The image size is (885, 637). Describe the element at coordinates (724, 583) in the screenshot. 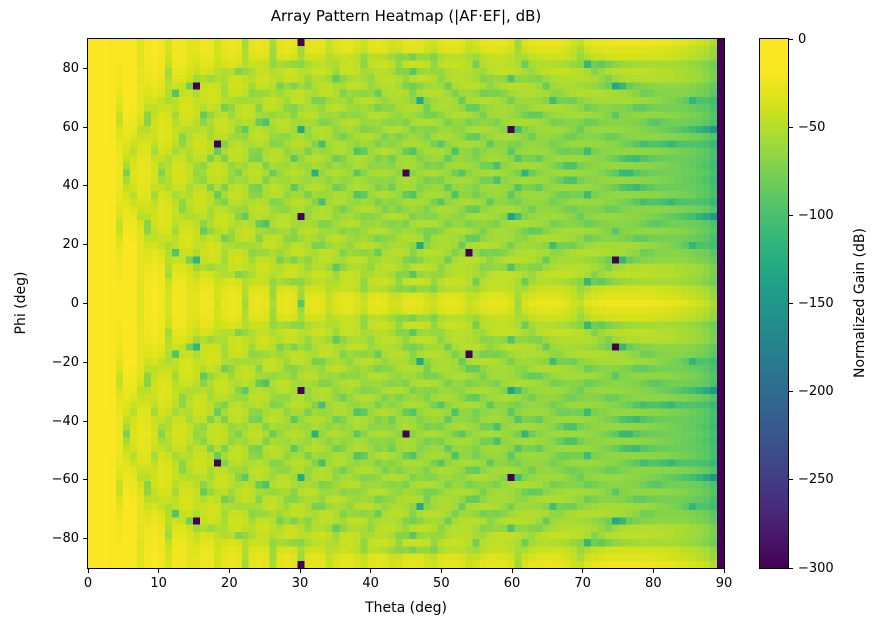

I see `x-tick-label: 90` at that location.